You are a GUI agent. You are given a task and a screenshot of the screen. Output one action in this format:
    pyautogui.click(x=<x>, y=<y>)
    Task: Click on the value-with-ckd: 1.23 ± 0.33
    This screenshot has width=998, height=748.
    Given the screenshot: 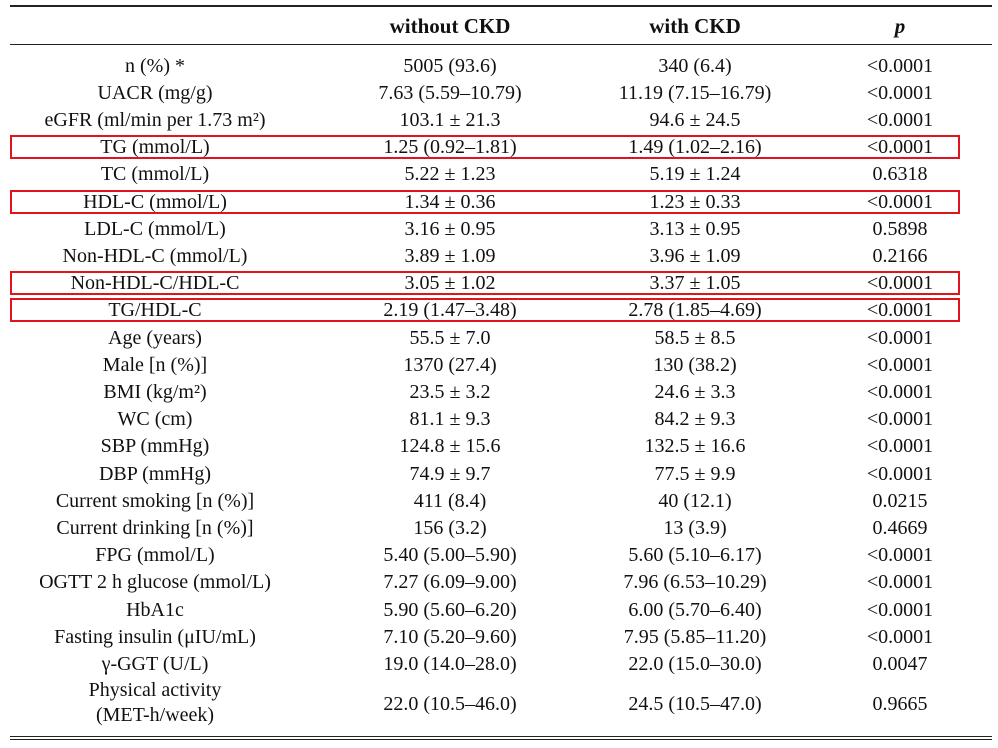 What is the action you would take?
    pyautogui.click(x=695, y=201)
    